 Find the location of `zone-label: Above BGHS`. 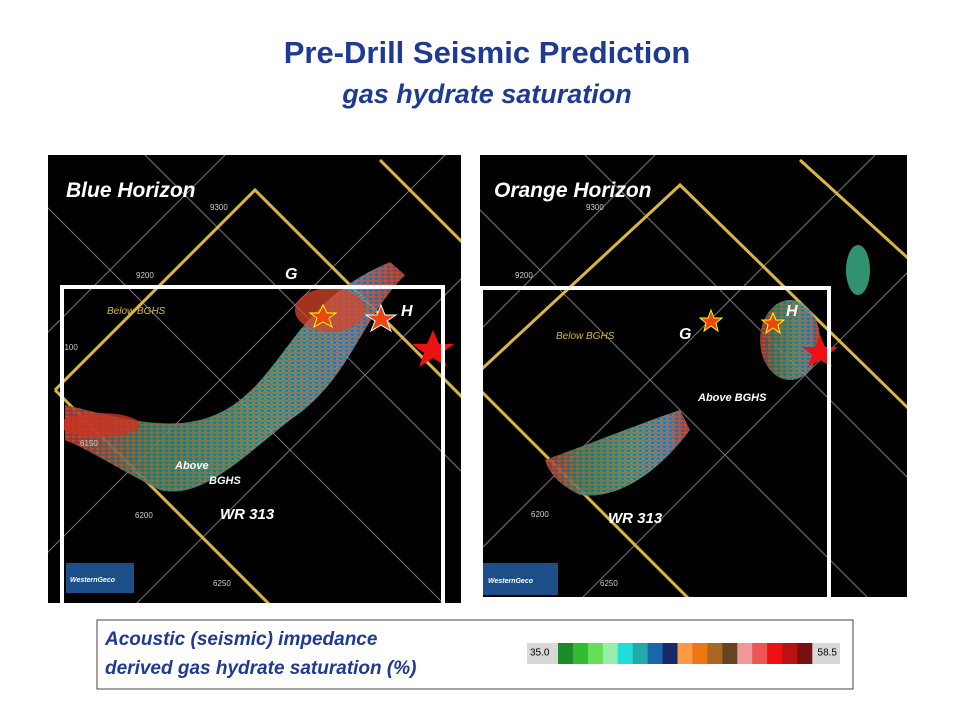

zone-label: Above BGHS is located at coordinates (732, 398).